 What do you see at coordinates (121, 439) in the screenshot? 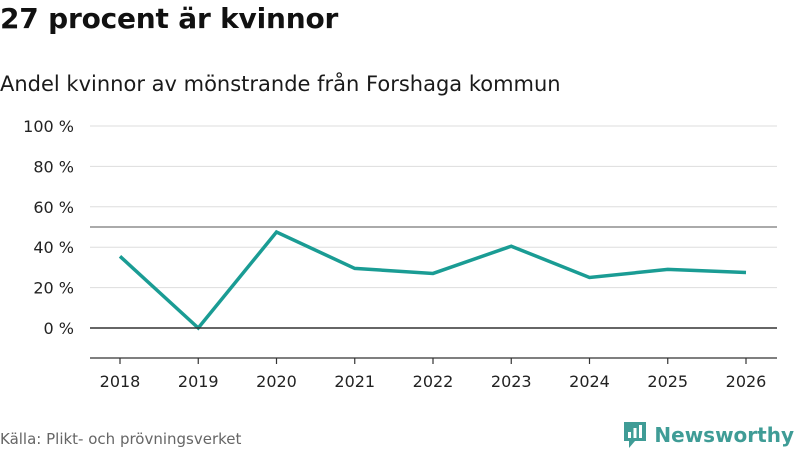
I see `source-note: Källa: Plikt- och prövningsverket` at bounding box center [121, 439].